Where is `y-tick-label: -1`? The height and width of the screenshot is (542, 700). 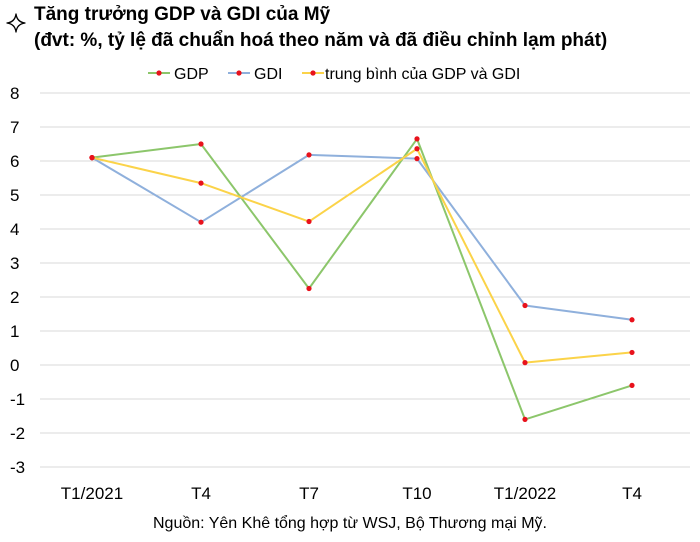 y-tick-label: -1 is located at coordinates (17, 399).